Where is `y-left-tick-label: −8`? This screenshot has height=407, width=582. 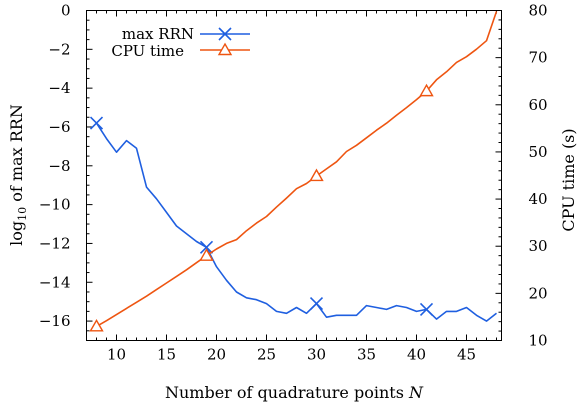 y-left-tick-label: −8 is located at coordinates (59, 166).